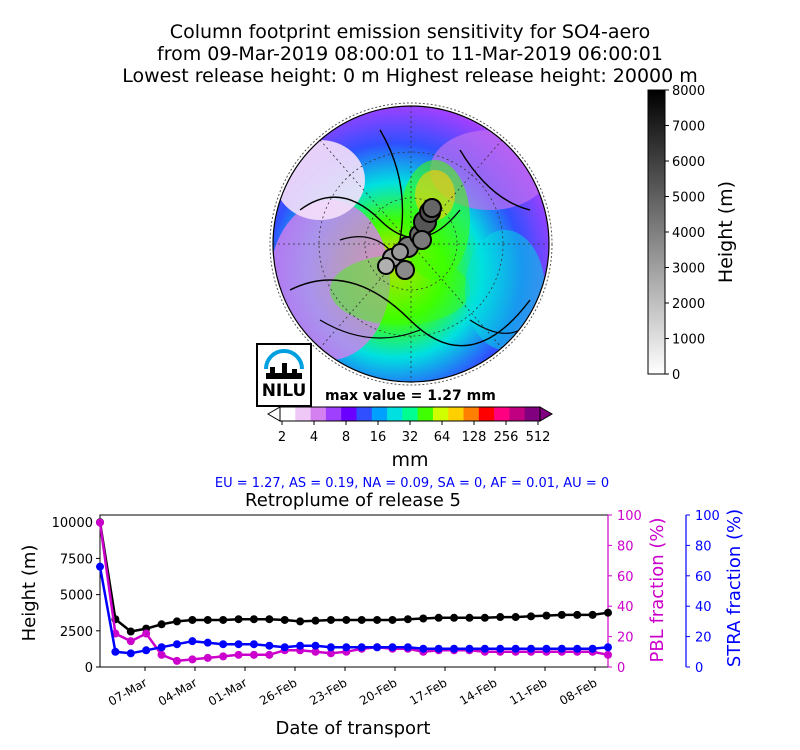  Describe the element at coordinates (410, 438) in the screenshot. I see `emission-colorbar: 2 4 8 16 32 64 128 256 512 mm` at that location.